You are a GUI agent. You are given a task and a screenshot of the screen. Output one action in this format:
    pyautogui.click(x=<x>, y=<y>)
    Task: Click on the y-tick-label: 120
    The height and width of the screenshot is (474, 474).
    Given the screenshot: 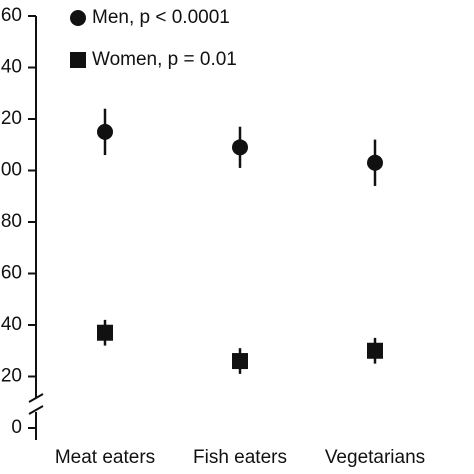 What is the action you would take?
    pyautogui.click(x=11, y=118)
    